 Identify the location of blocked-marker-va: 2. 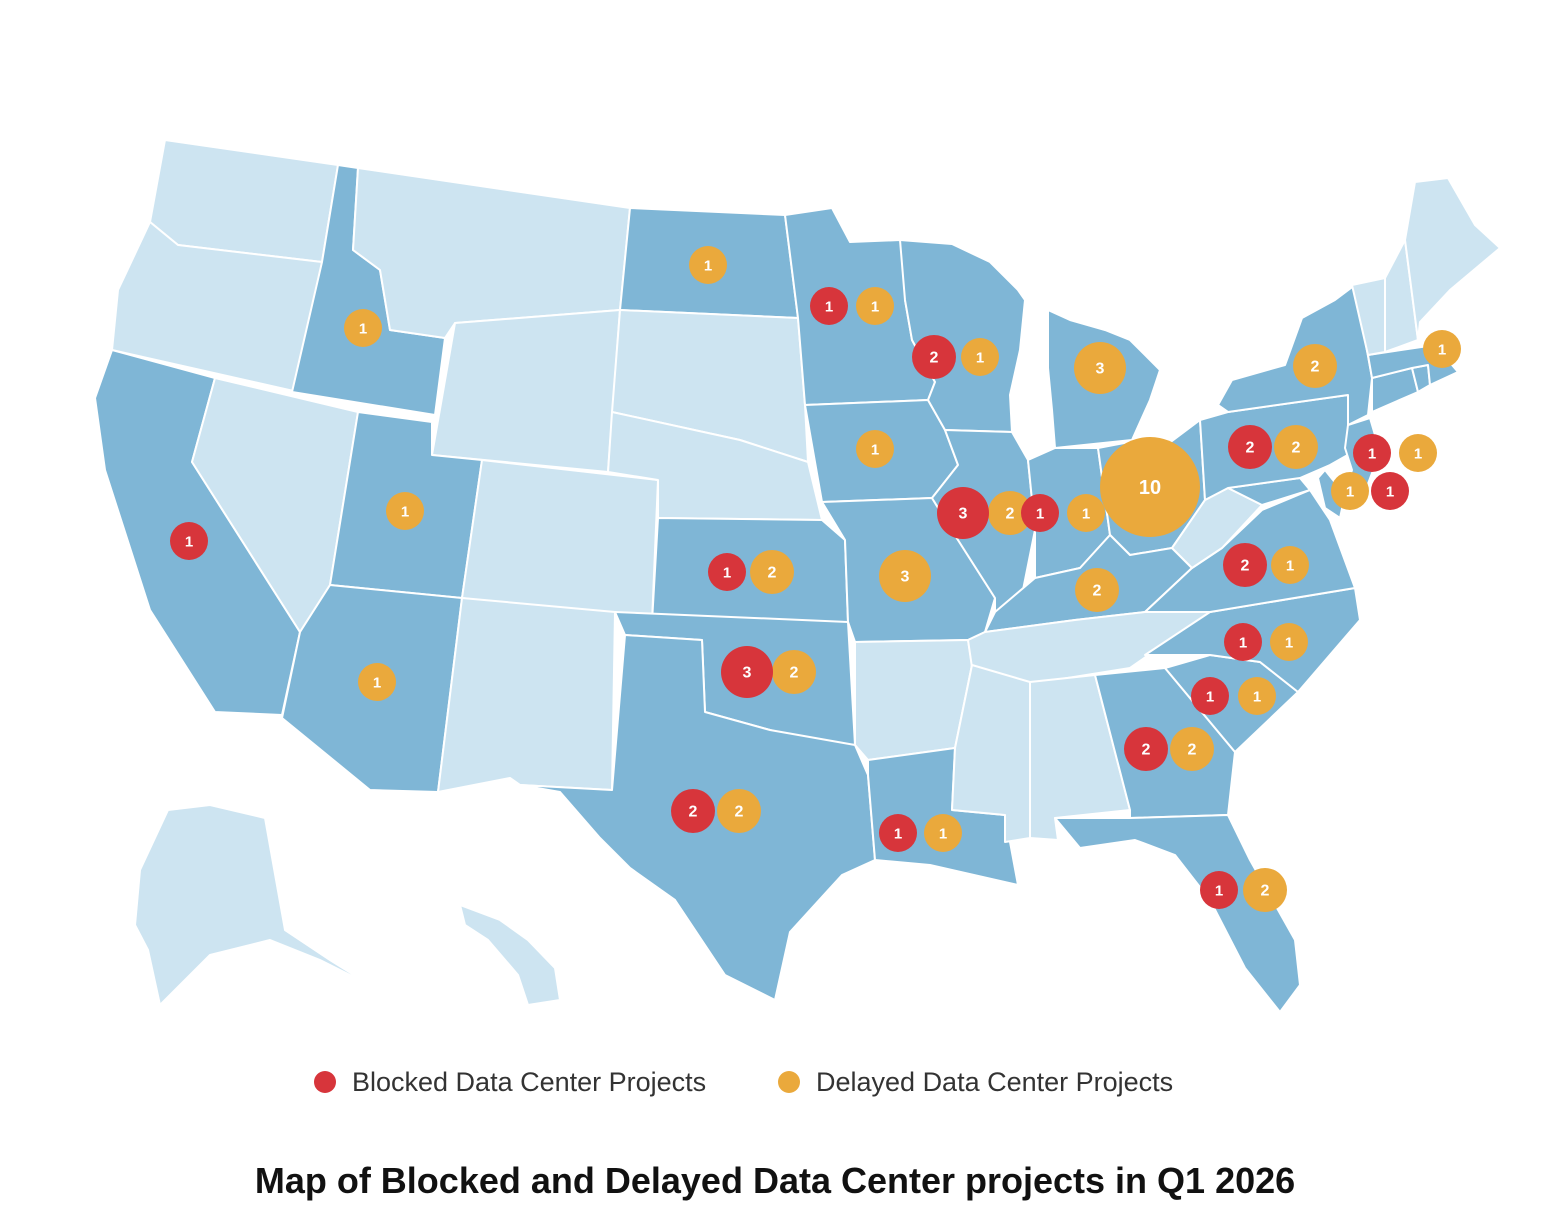
(1245, 565).